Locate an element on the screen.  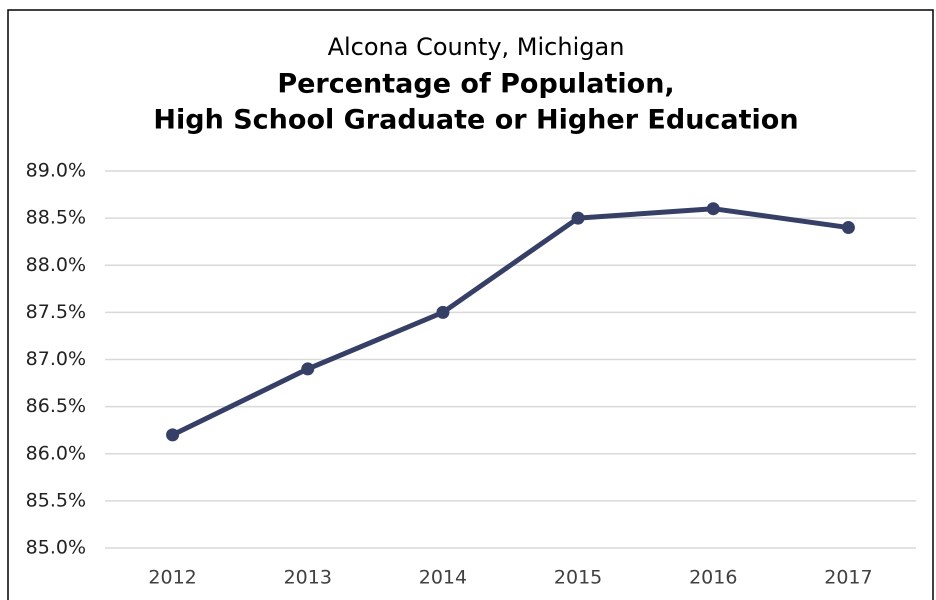
x-tick-label: 2015 is located at coordinates (578, 578).